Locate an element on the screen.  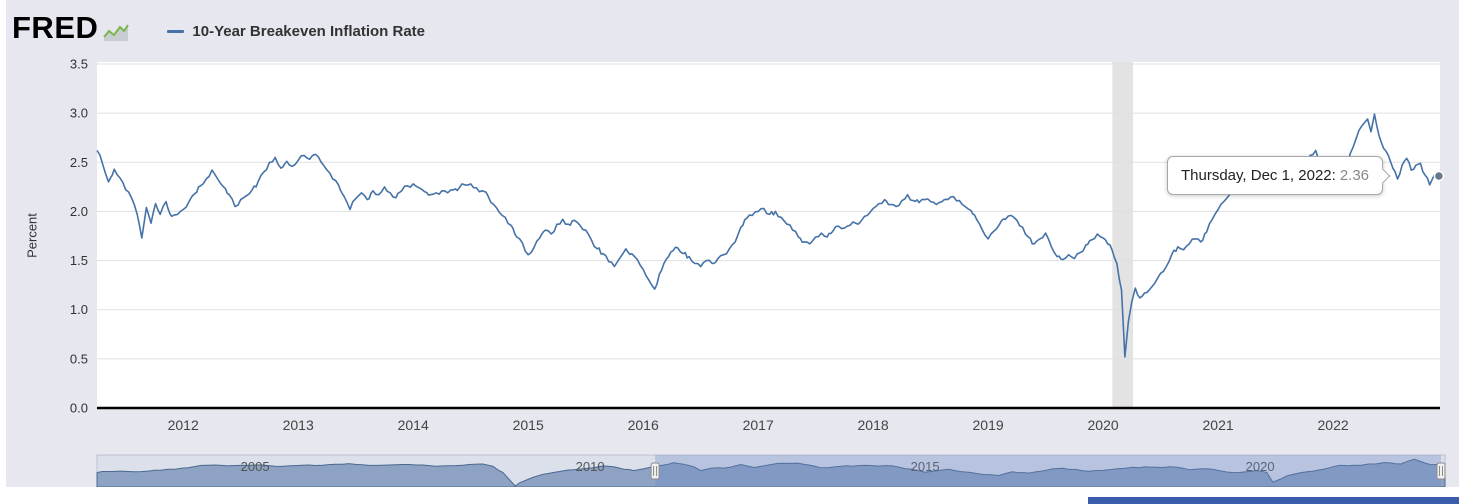
x-tick-label: 2012 is located at coordinates (183, 425).